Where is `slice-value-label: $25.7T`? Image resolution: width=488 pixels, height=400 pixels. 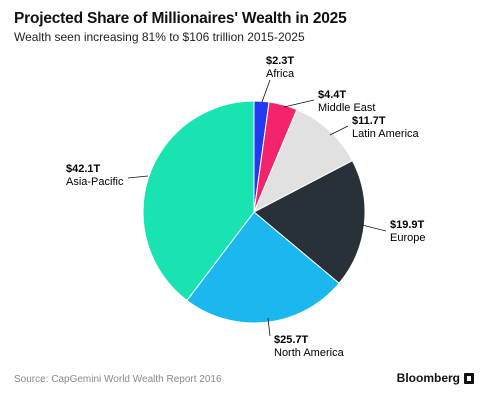
slice-value-label: $25.7T is located at coordinates (291, 340).